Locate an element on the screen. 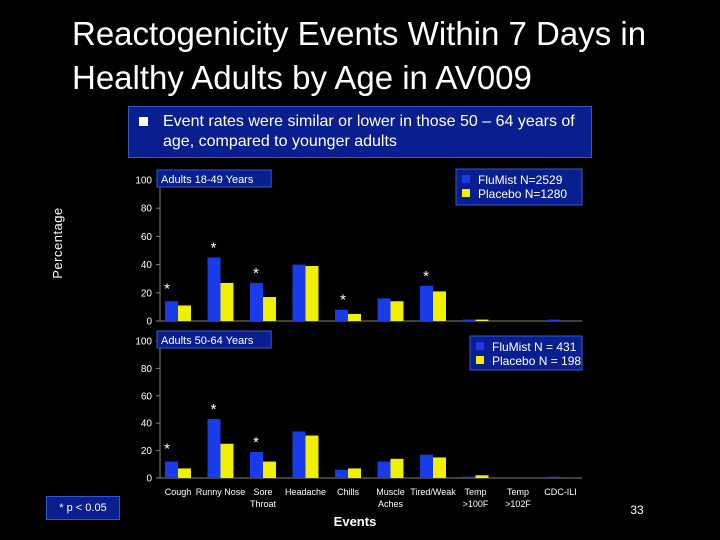 The width and height of the screenshot is (720, 540). footnote-box: * p < 0.05 is located at coordinates (83, 508).